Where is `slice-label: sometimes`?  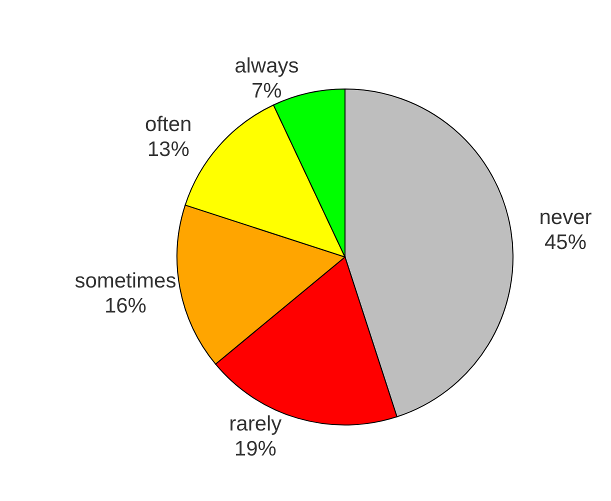 slice-label: sometimes is located at coordinates (125, 281).